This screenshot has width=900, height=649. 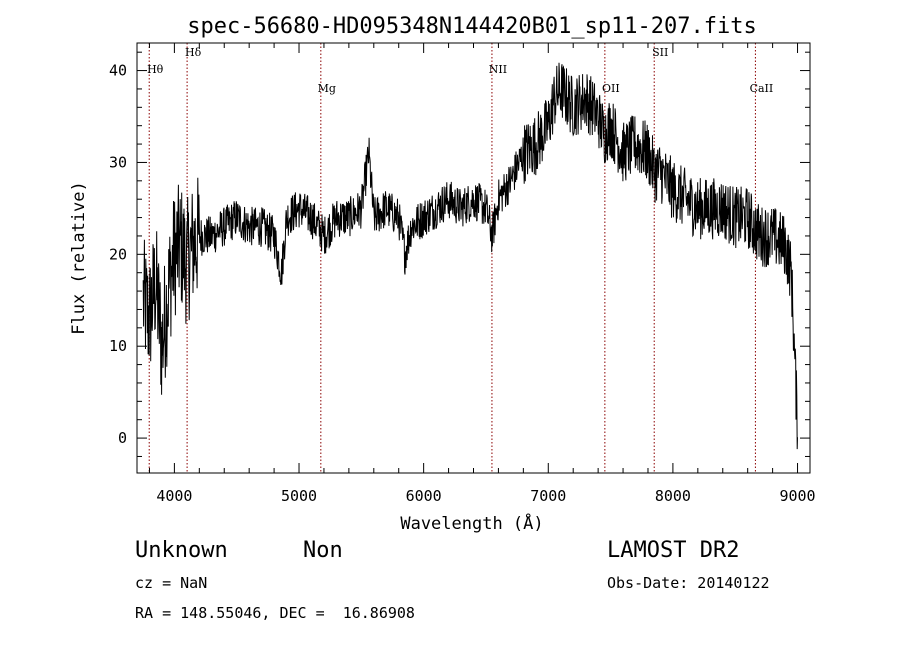 What do you see at coordinates (171, 583) in the screenshot?
I see `redshift-cz: cz = NaN` at bounding box center [171, 583].